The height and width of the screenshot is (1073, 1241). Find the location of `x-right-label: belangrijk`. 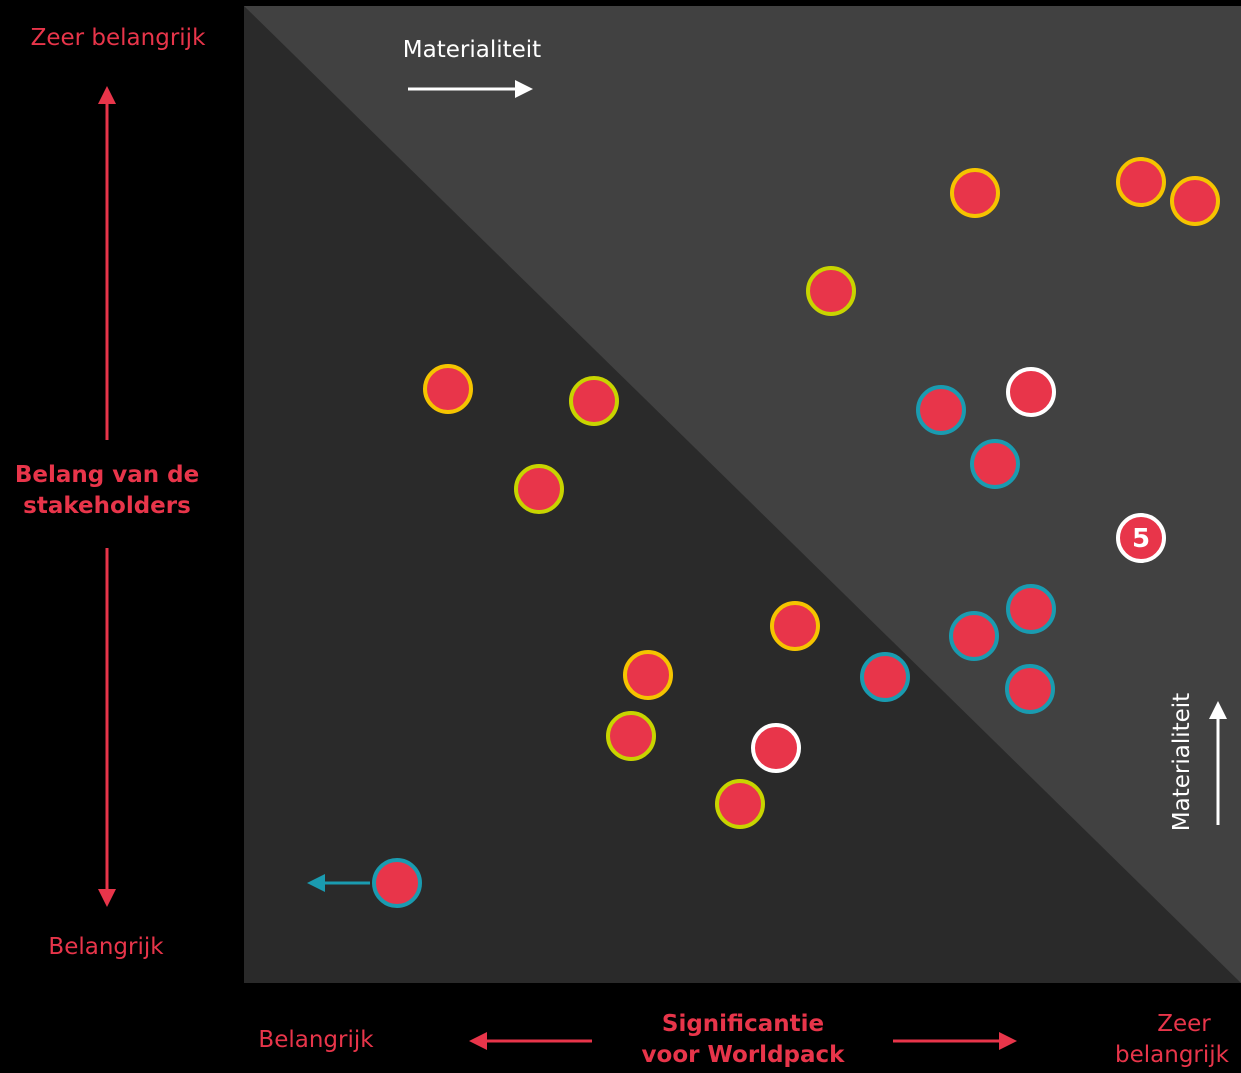

x-right-label: belangrijk is located at coordinates (1172, 1055).